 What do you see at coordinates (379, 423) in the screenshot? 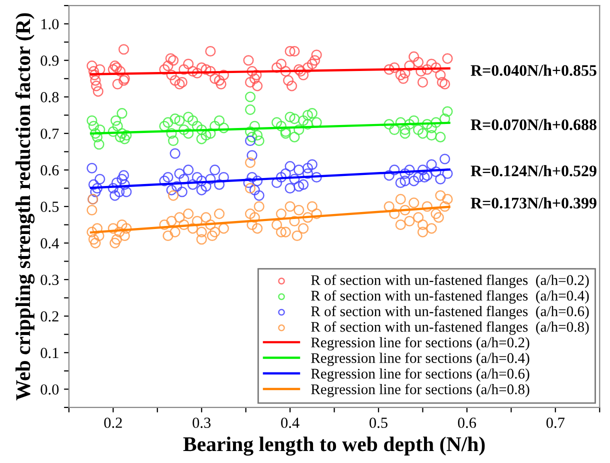
I see `x-tick-label: 0.5` at bounding box center [379, 423].